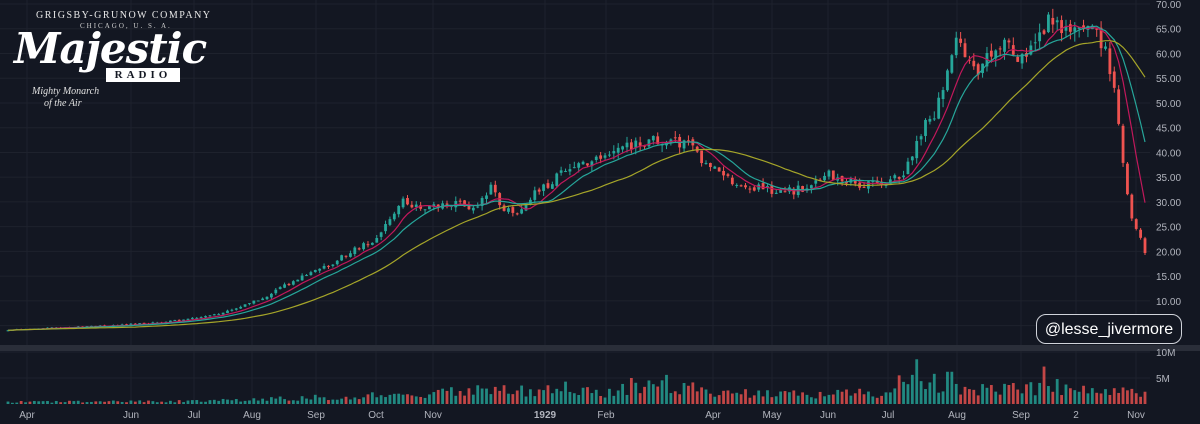  Describe the element at coordinates (1165, 366) in the screenshot. I see `volume-axis: 10M 5M` at that location.